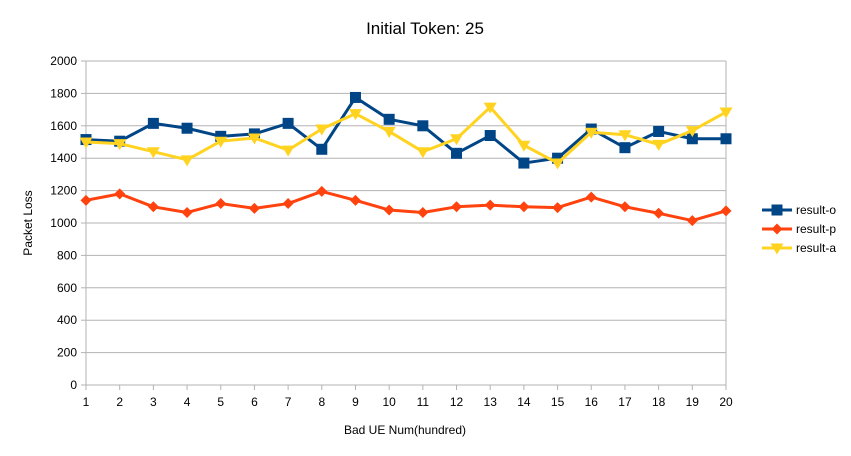 The height and width of the screenshot is (456, 851). Describe the element at coordinates (457, 402) in the screenshot. I see `x-tick-label: 12` at that location.